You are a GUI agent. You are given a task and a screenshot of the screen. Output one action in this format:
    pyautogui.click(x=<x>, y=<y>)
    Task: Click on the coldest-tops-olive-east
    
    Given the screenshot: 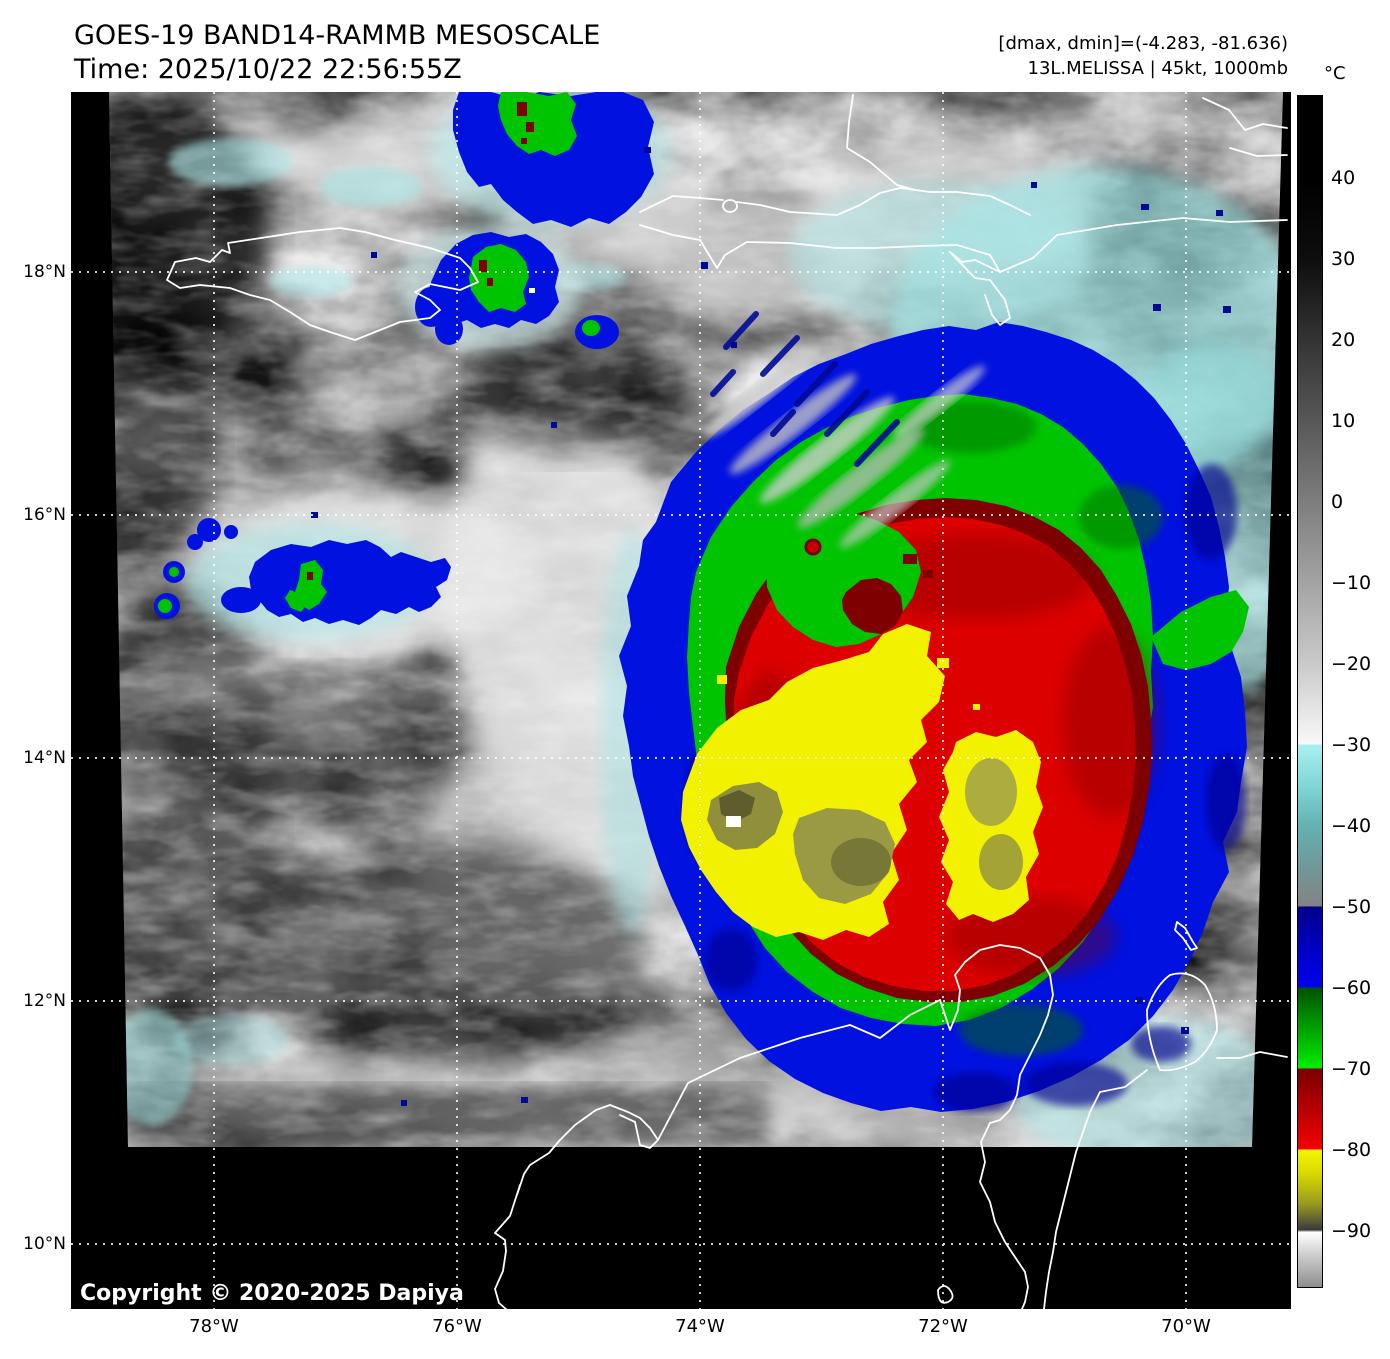 What is the action you would take?
    pyautogui.click(x=994, y=824)
    